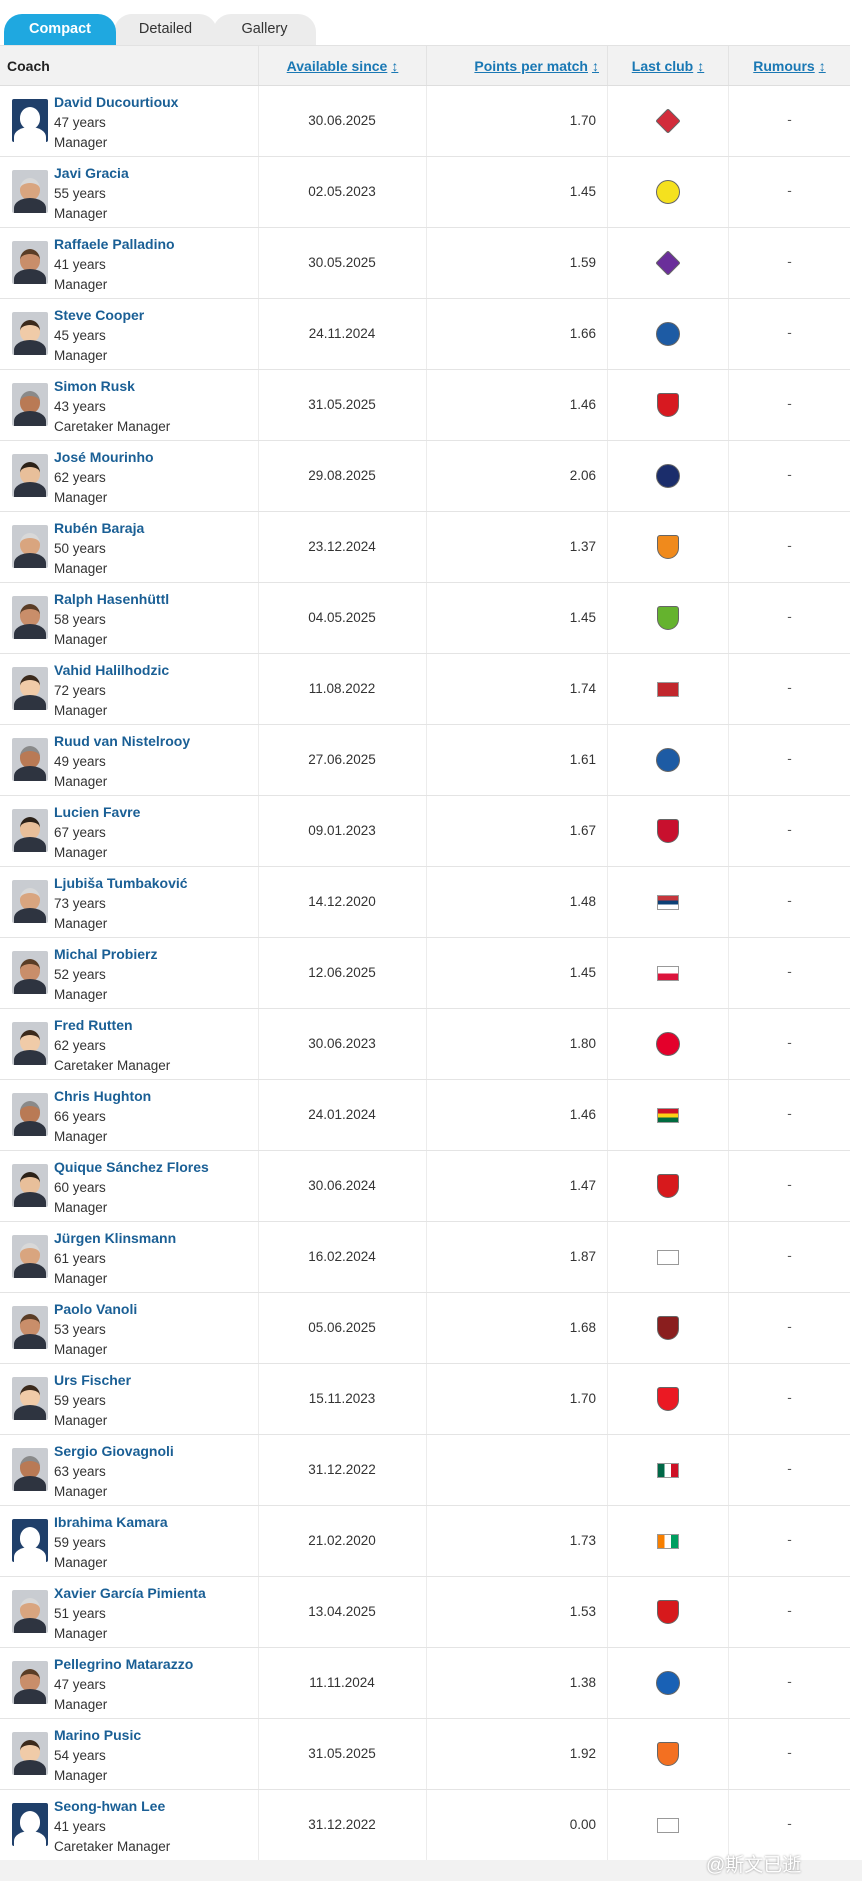 The image size is (862, 1881). What do you see at coordinates (112, 599) in the screenshot?
I see `coach-name-link: Ralph Hasenhüttl` at bounding box center [112, 599].